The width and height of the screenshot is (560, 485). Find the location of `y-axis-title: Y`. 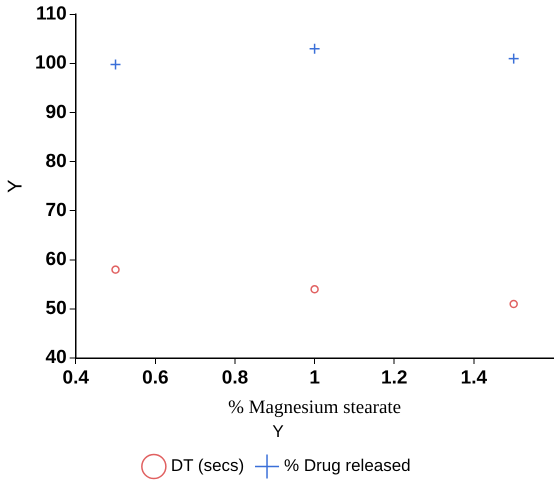

y-axis-title: Y is located at coordinates (15, 186).